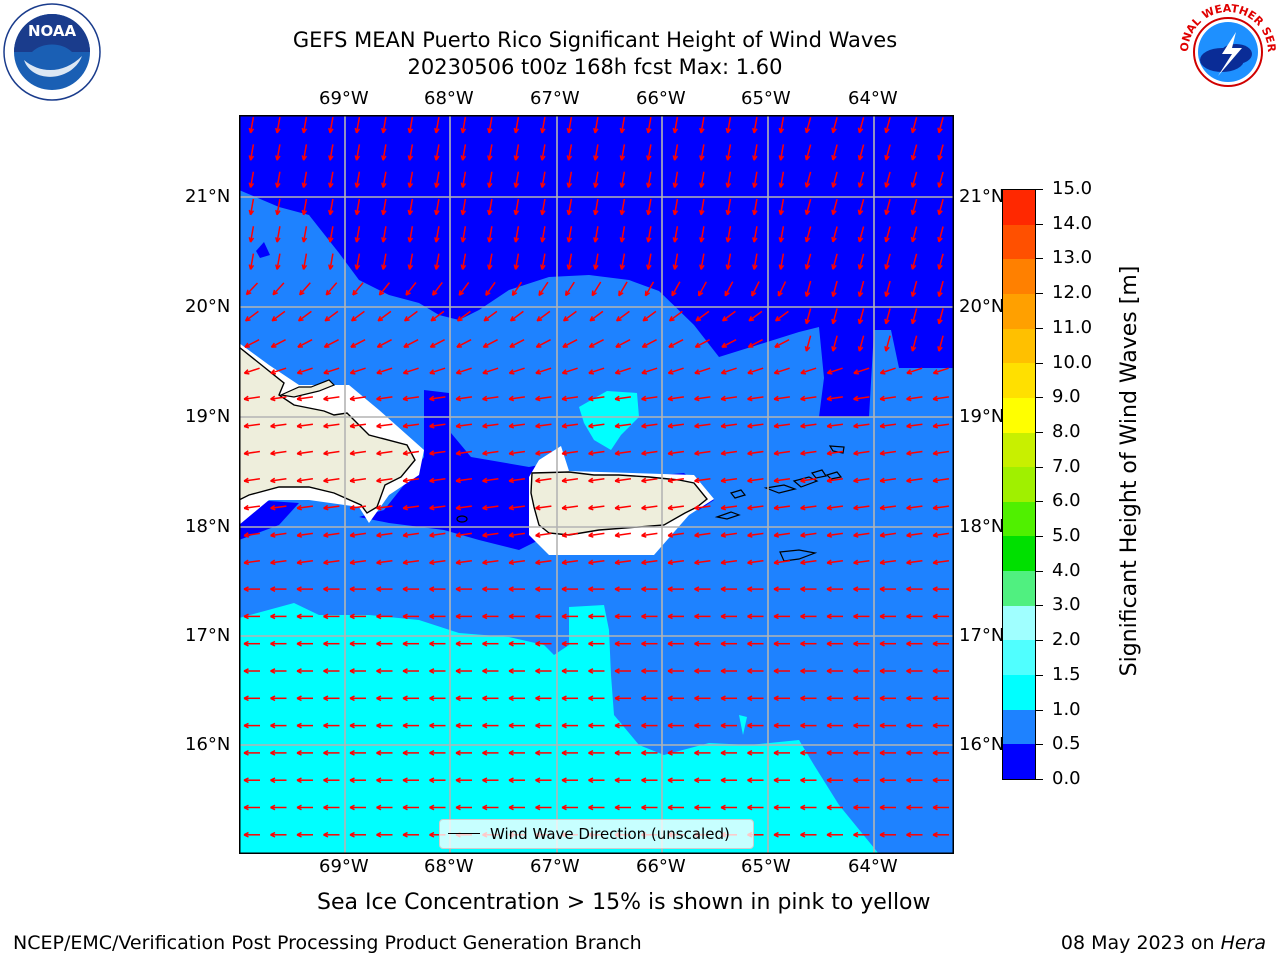 Image resolution: width=1280 pixels, height=960 pixels. I want to click on lon-label-top-68w: 68°W, so click(449, 98).